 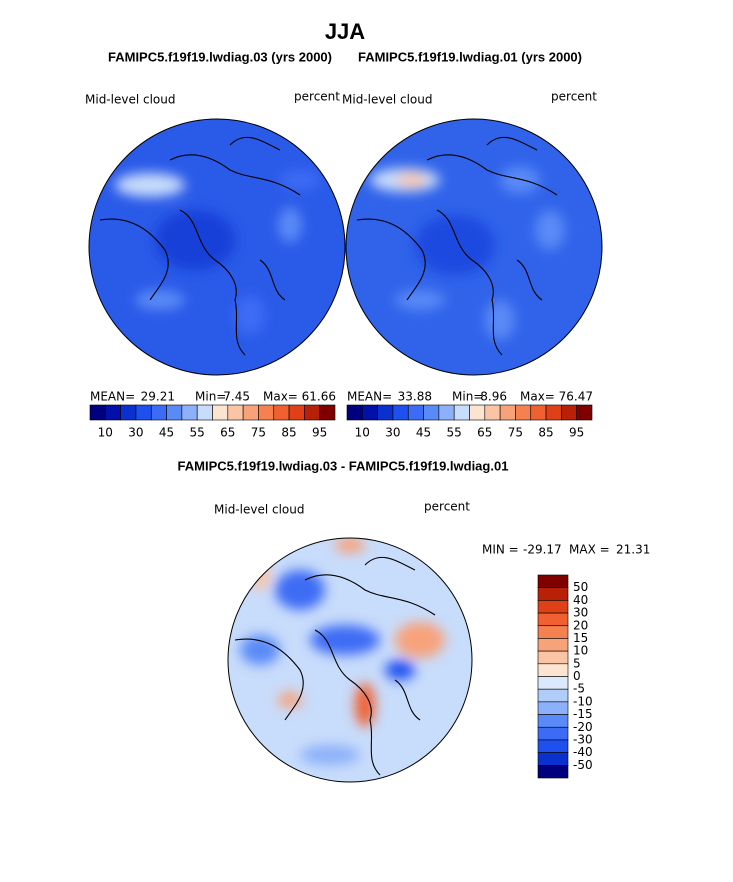 What do you see at coordinates (580, 625) in the screenshot?
I see `colorbar-label: 20` at bounding box center [580, 625].